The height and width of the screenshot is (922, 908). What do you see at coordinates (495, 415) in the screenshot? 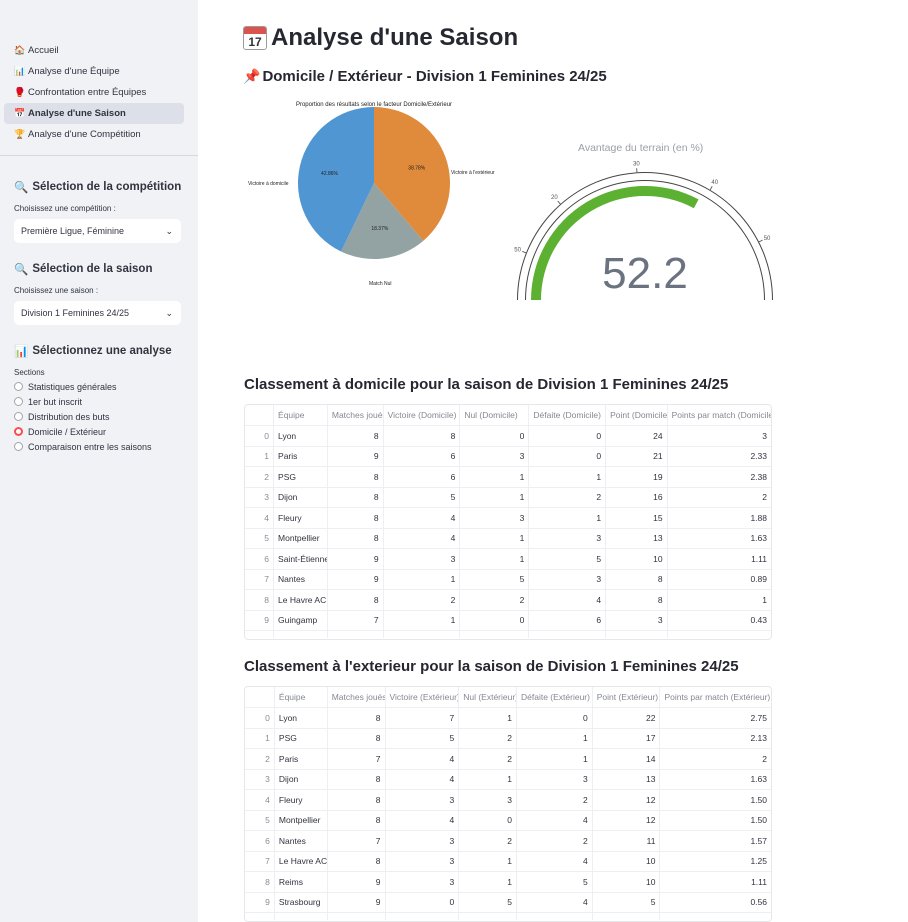
I see `column-header: Nul (Domicile)` at bounding box center [495, 415].